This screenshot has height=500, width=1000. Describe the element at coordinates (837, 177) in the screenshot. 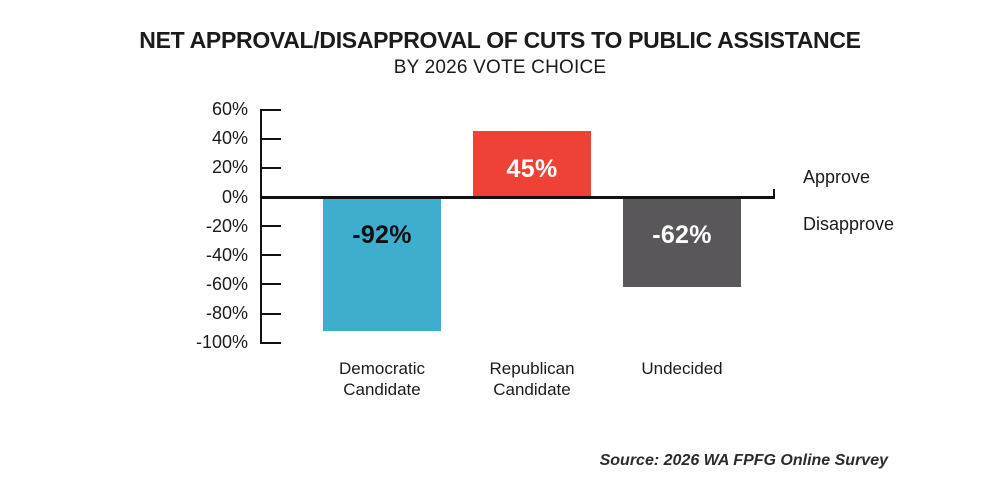

I see `approve-annotation: Approve` at that location.